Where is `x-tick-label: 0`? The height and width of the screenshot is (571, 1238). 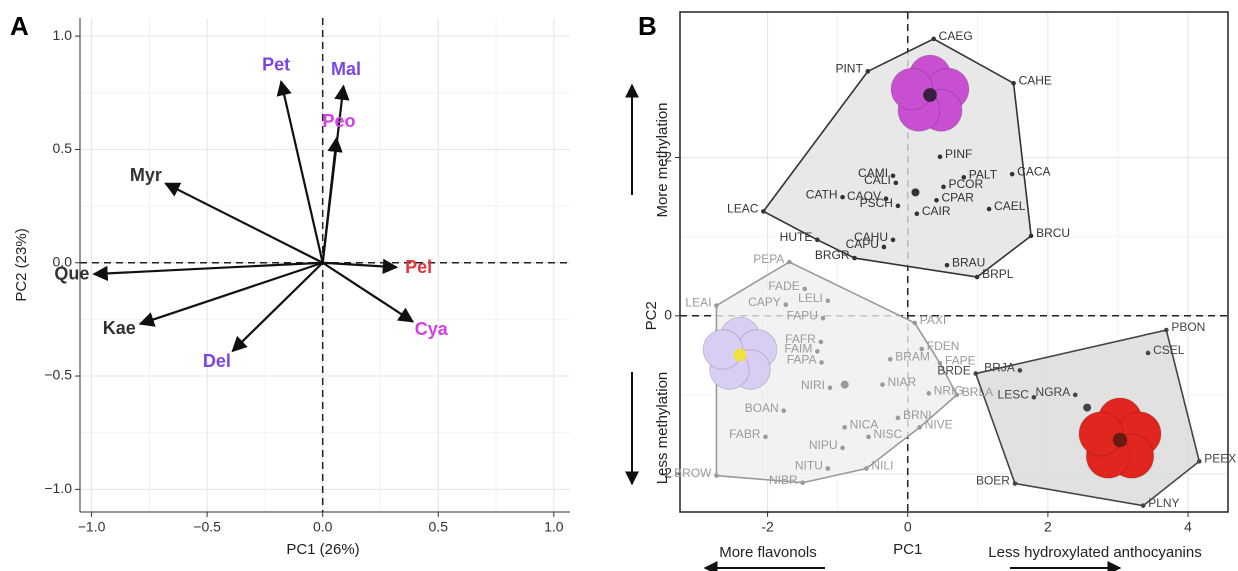
x-tick-label: 0 is located at coordinates (908, 527).